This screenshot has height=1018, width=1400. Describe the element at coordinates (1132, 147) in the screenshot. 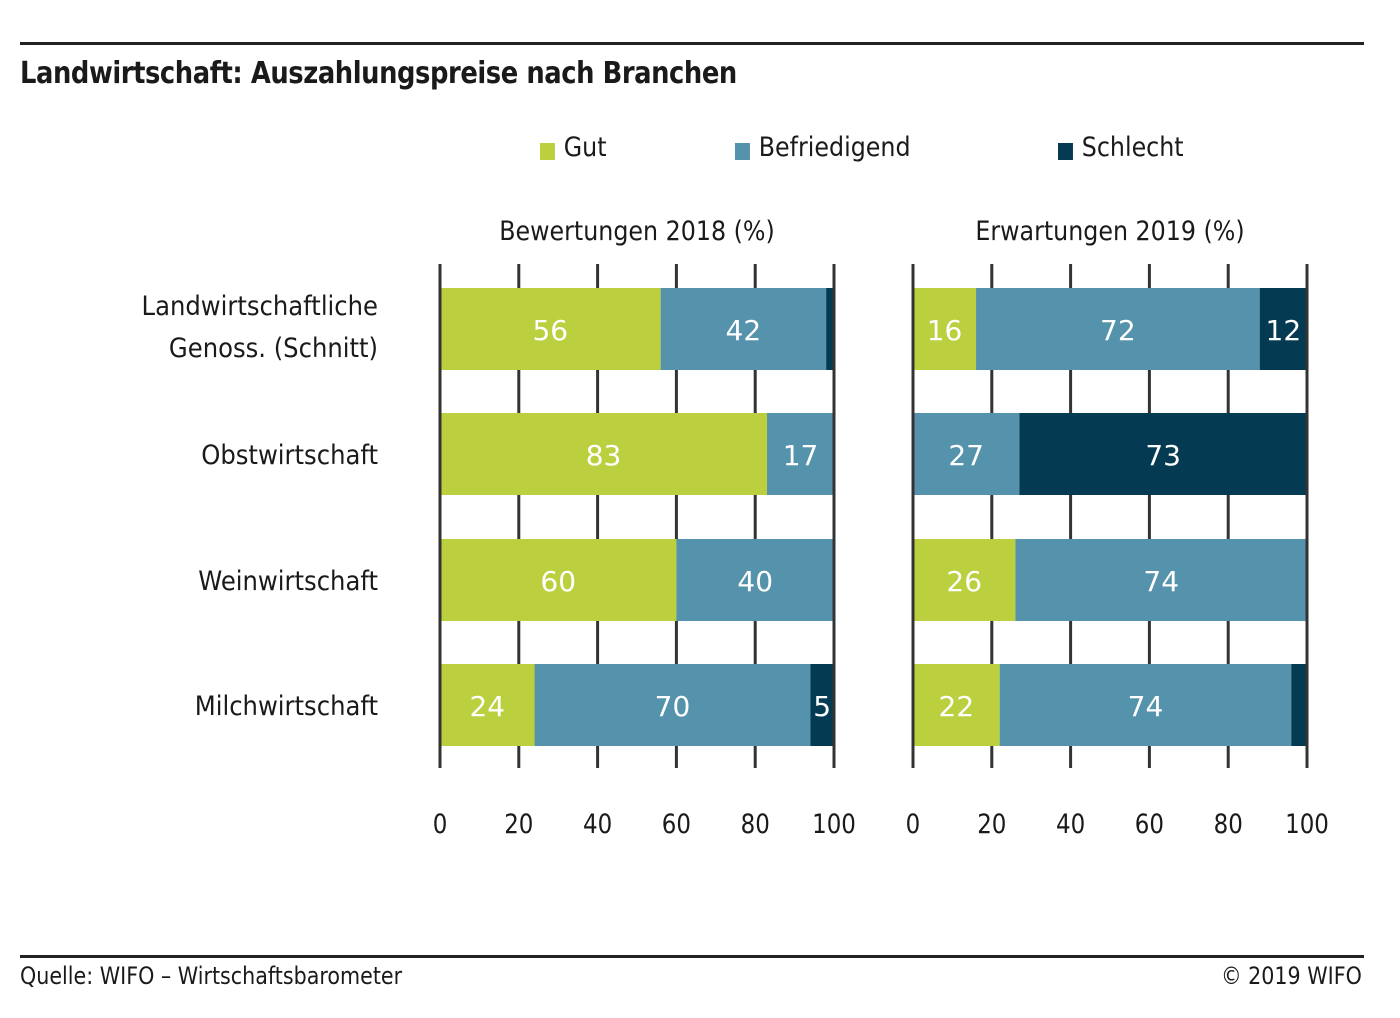

I see `legend-label-schlecht: Schlecht` at that location.